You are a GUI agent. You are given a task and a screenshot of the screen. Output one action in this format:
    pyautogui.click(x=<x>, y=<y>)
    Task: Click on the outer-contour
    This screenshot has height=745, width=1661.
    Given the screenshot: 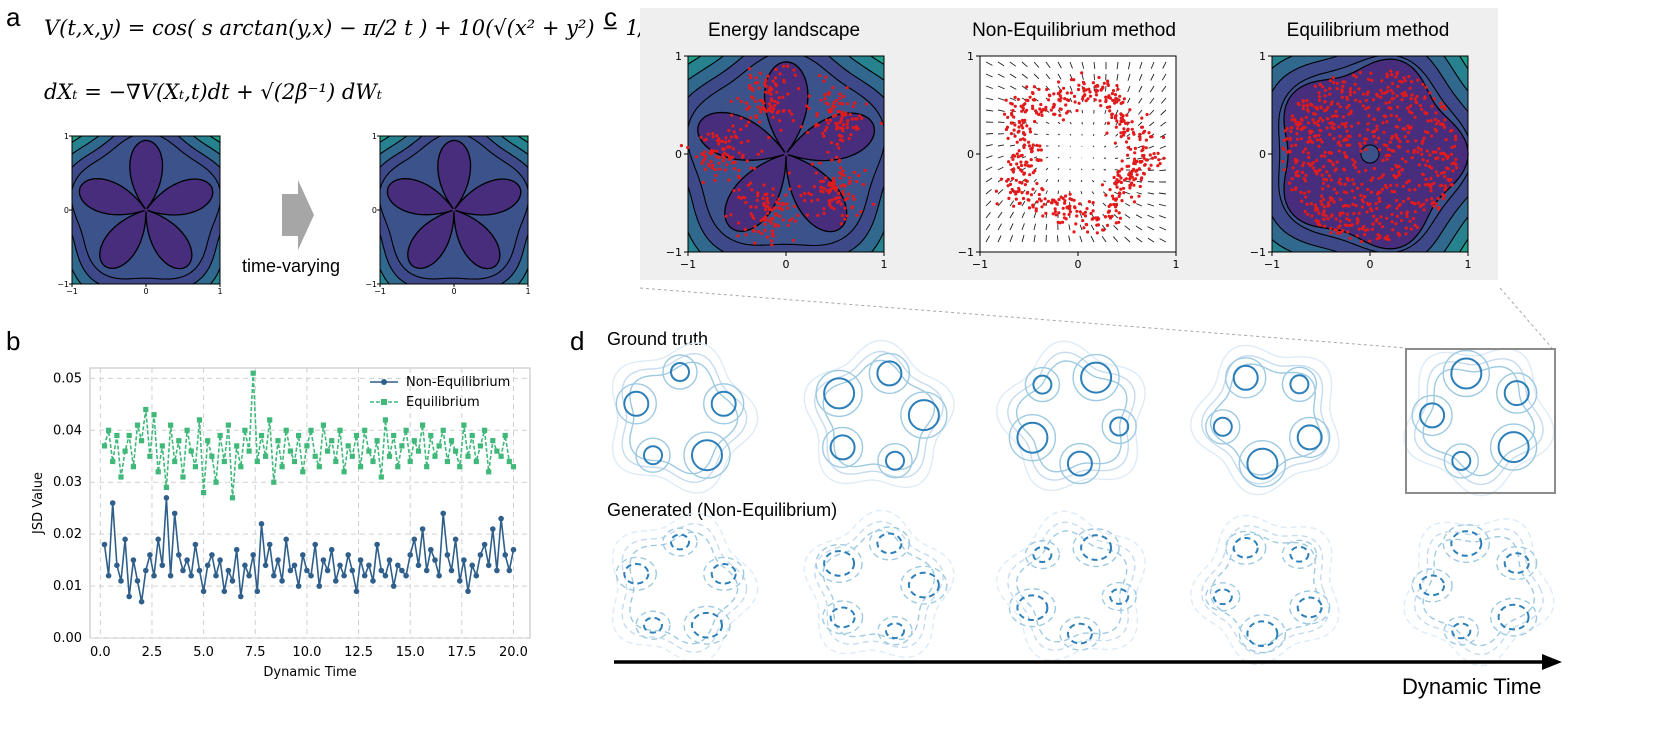 What is the action you would take?
    pyautogui.click(x=1071, y=586)
    